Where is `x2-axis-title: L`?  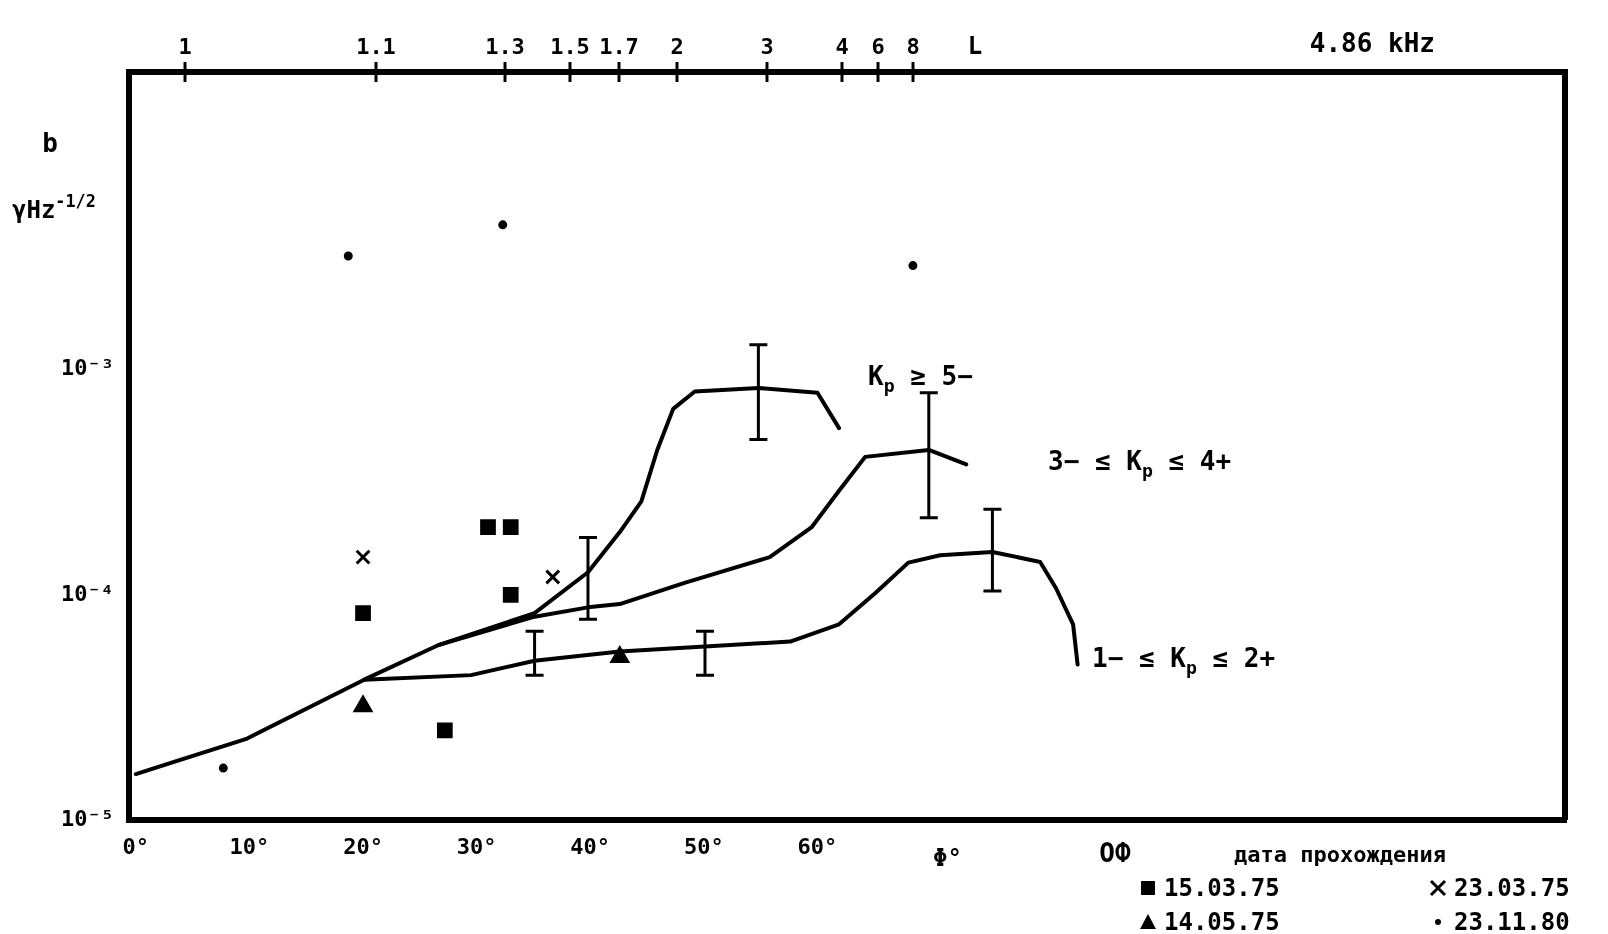 x2-axis-title: L is located at coordinates (975, 46).